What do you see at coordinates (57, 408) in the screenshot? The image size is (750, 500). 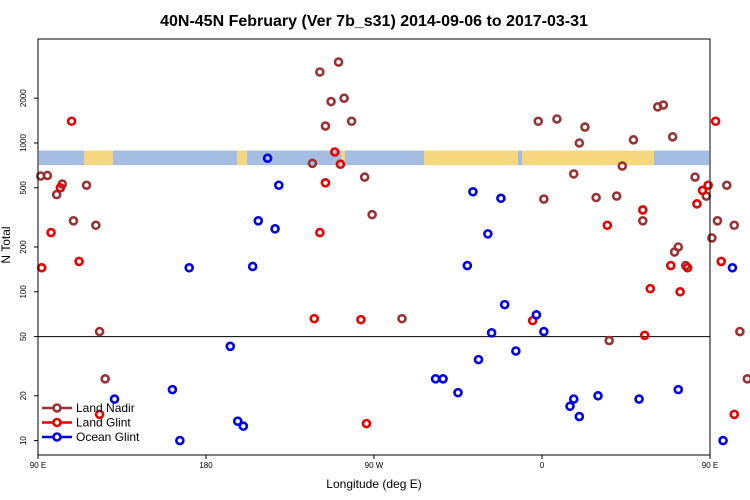 I see `land-nadir-legend-marker` at bounding box center [57, 408].